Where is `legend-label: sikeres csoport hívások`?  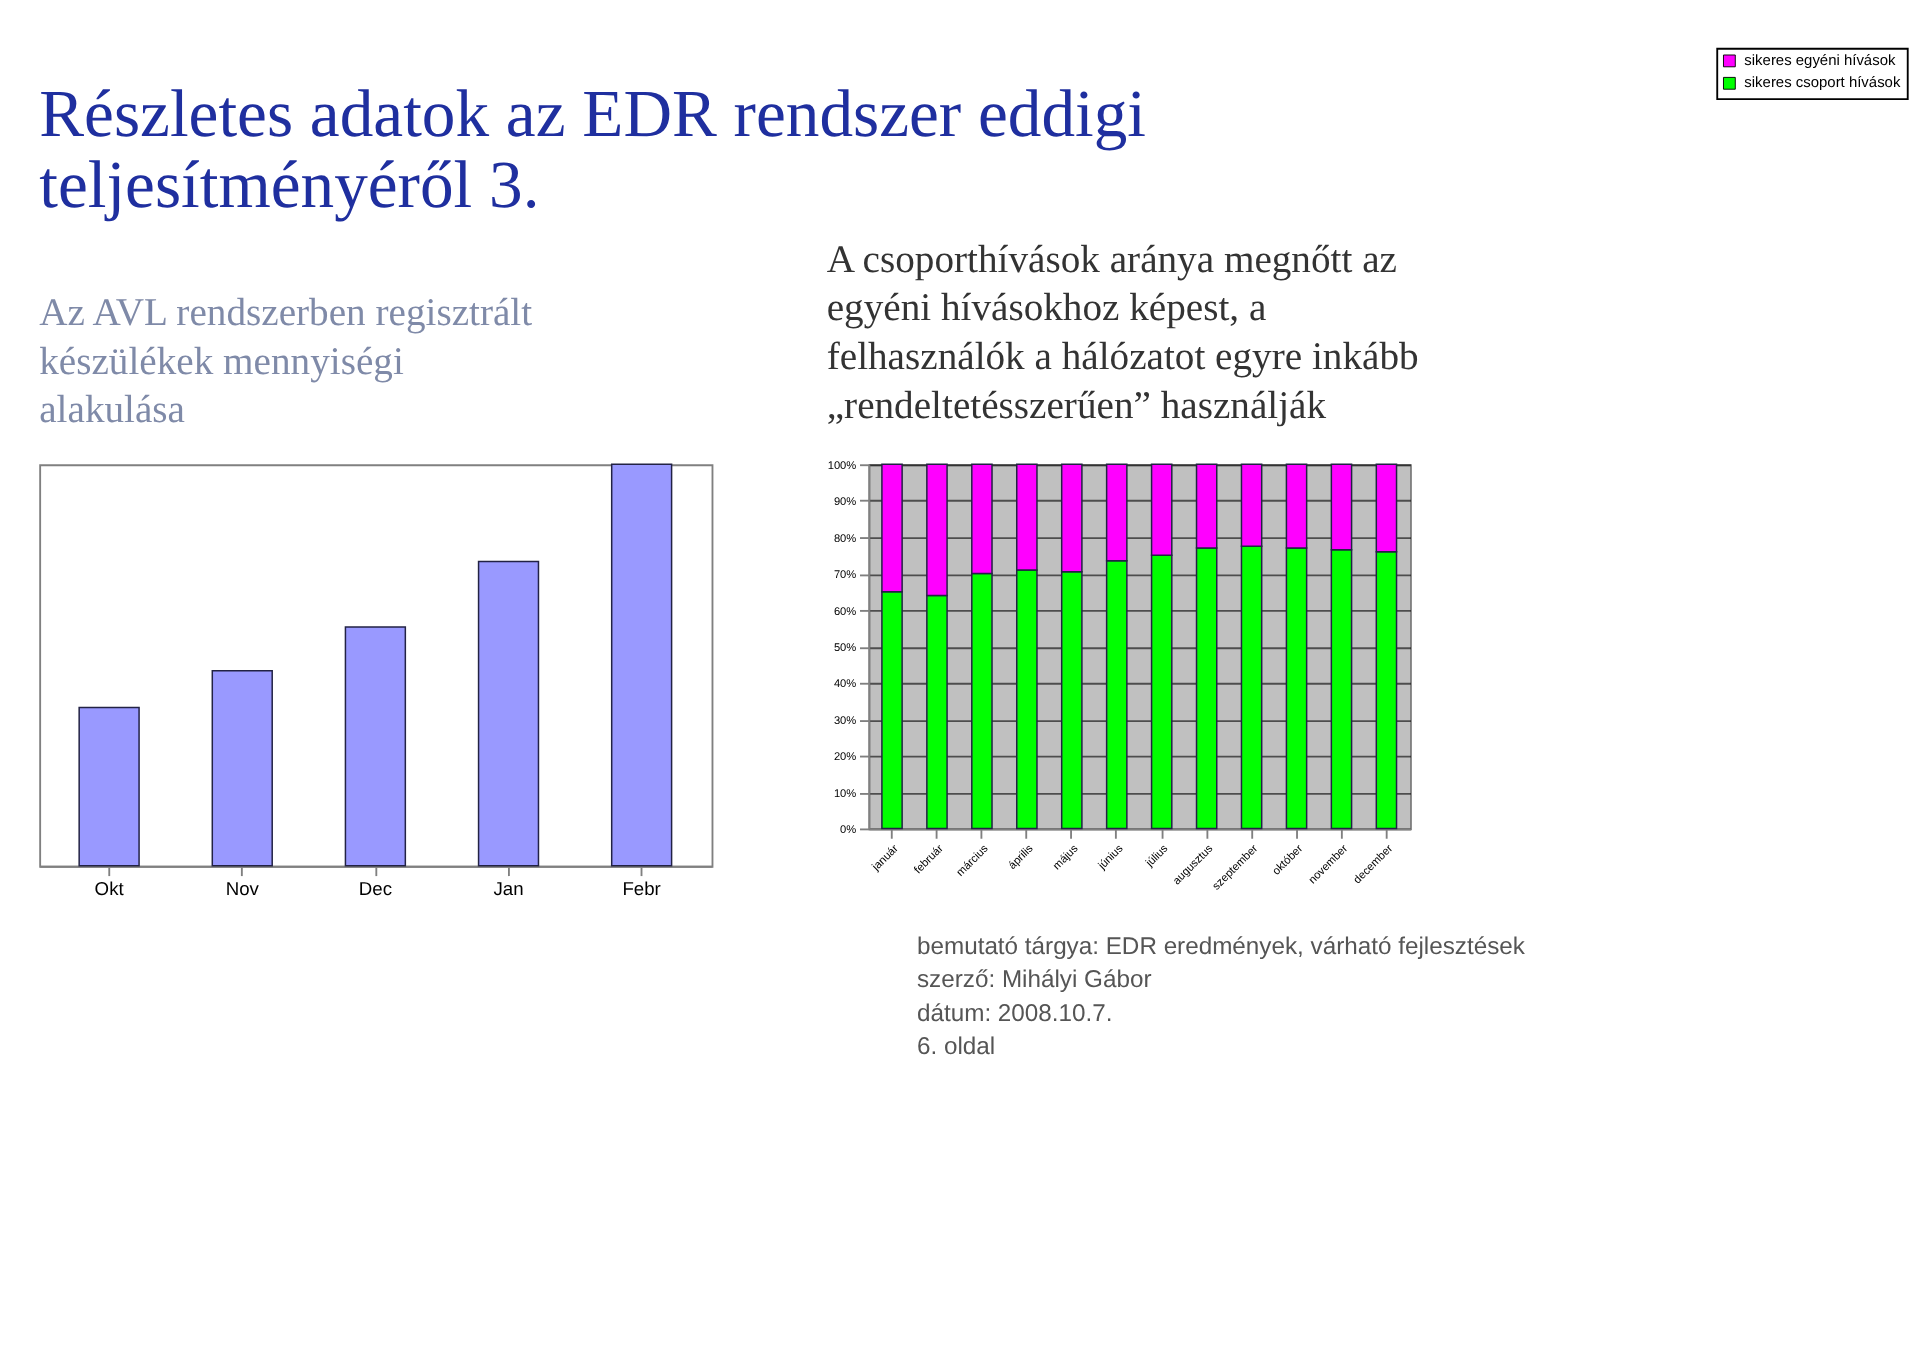
legend-label: sikeres csoport hívások is located at coordinates (1822, 82).